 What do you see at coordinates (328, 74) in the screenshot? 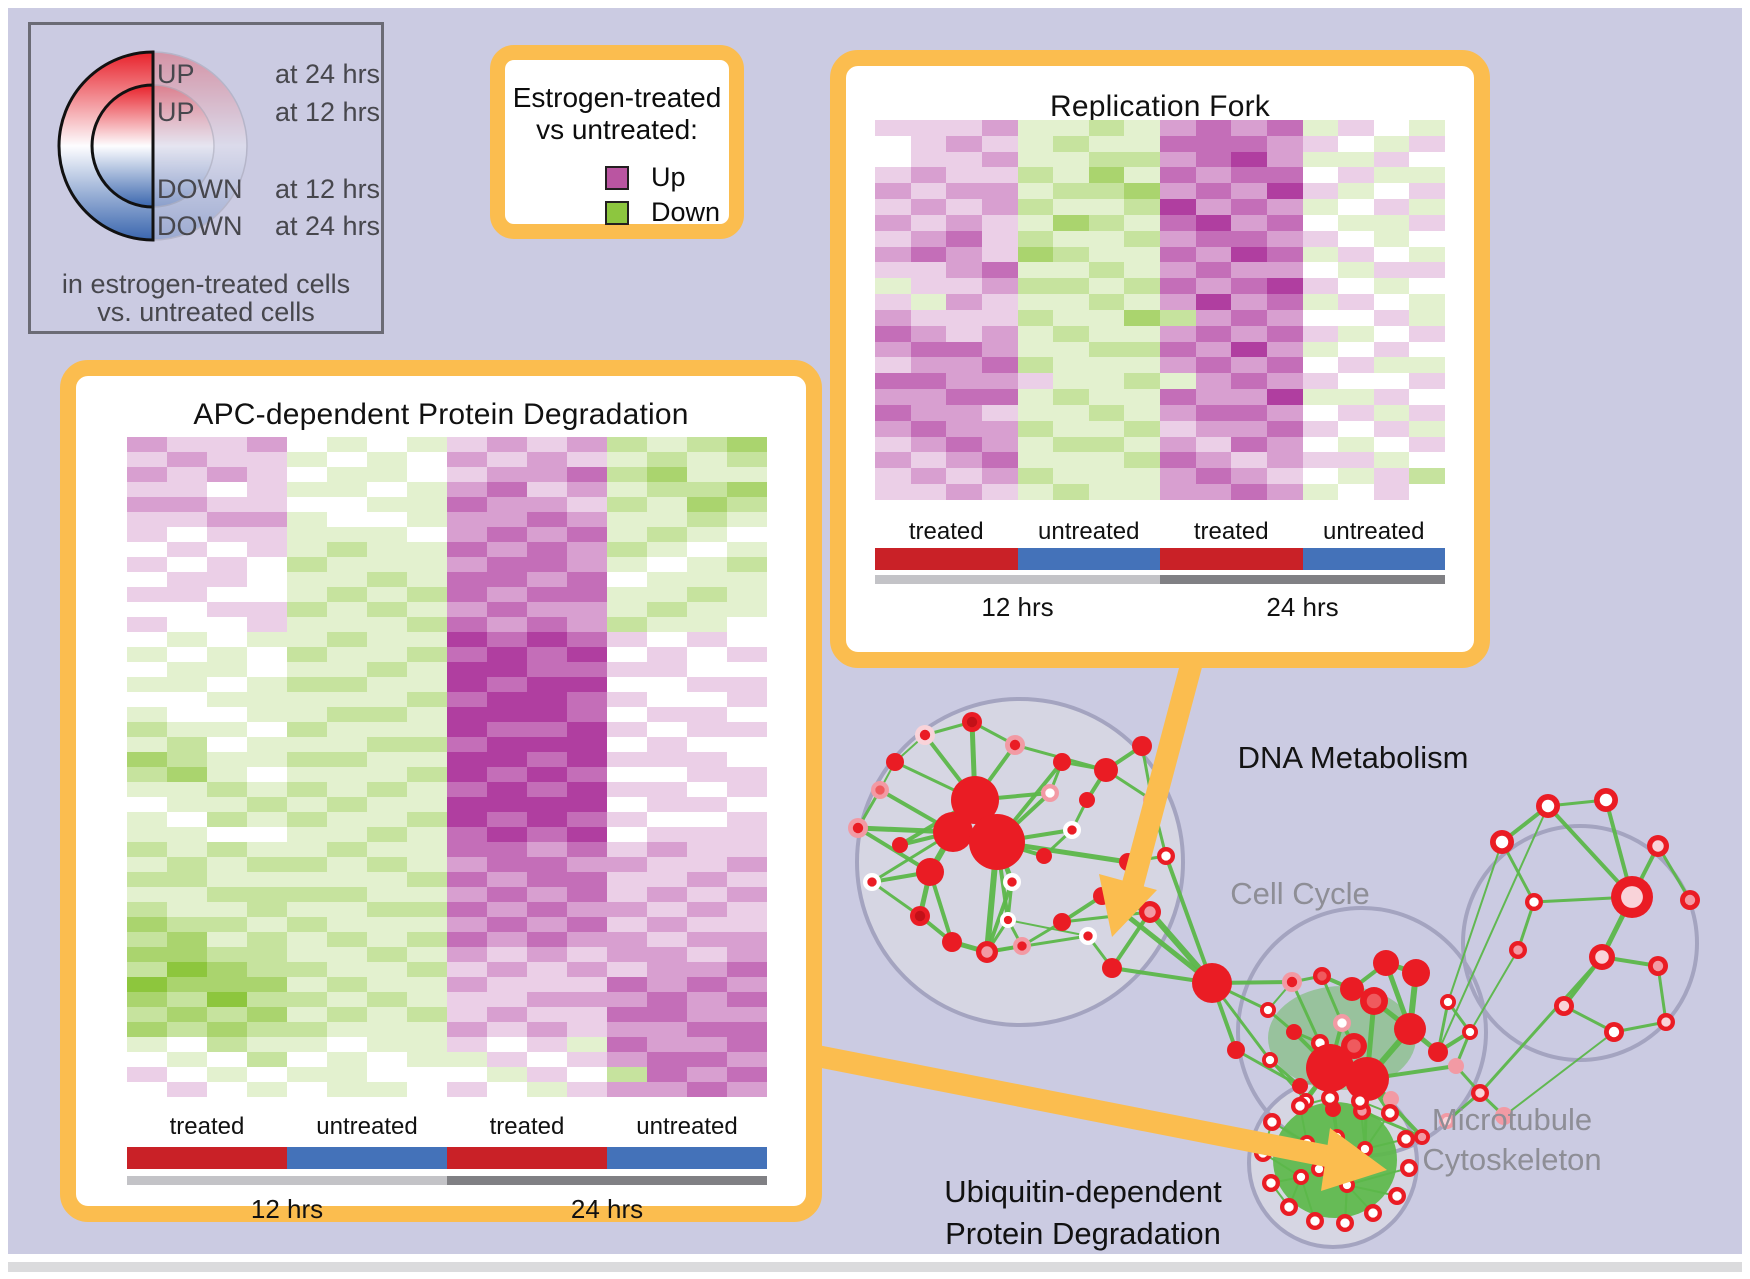
I see `legend-time-24: at 24 hrs` at bounding box center [328, 74].